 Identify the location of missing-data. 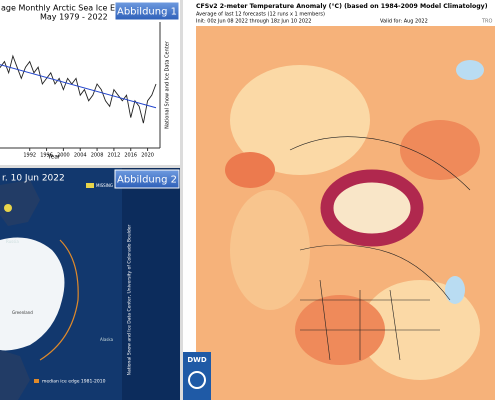
(8, 208).